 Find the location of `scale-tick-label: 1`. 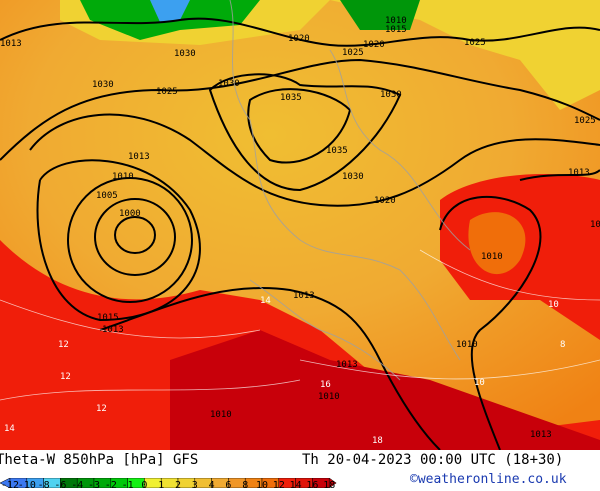

scale-tick-label: 1 is located at coordinates (161, 485).